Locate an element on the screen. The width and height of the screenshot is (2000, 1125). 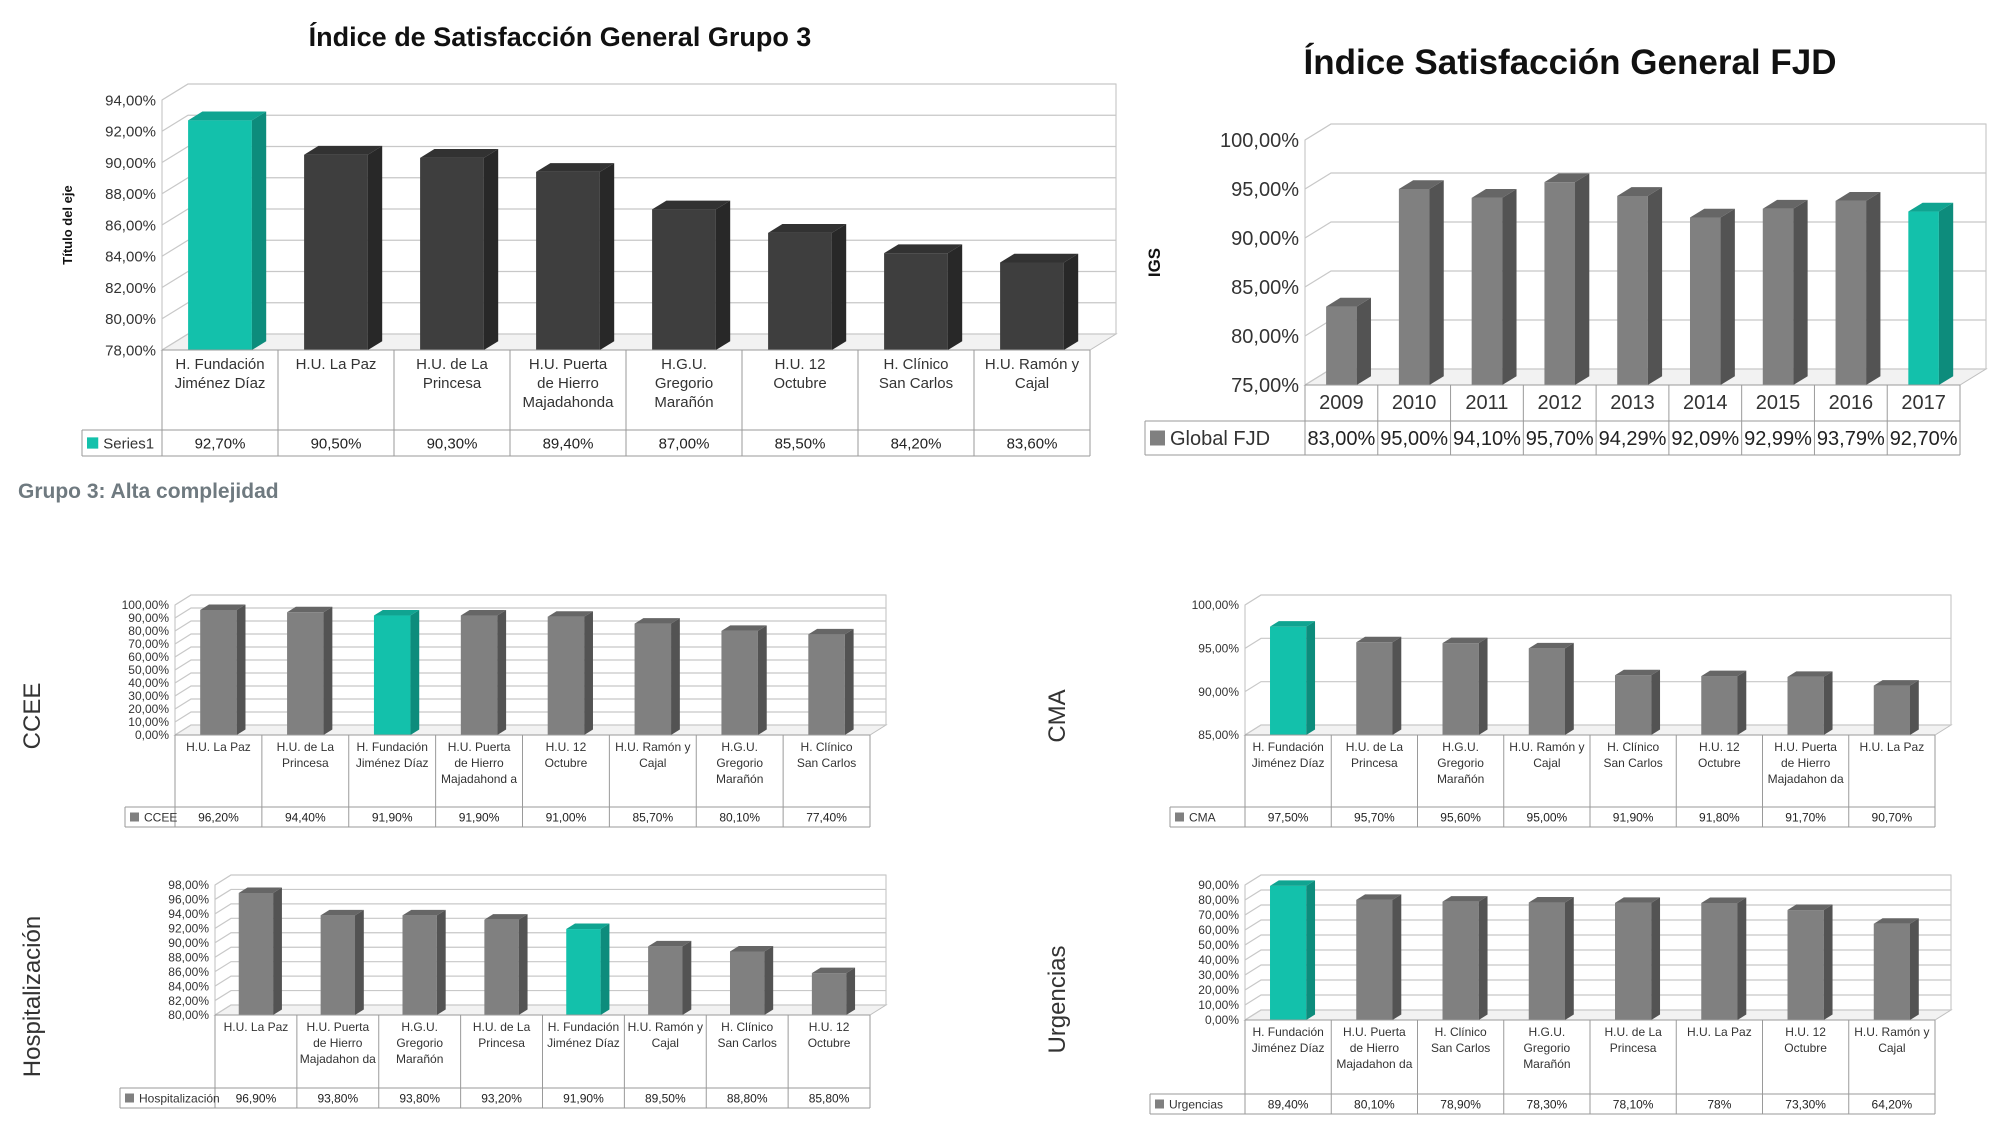
data-value-label: 92,09% is located at coordinates (1705, 439).